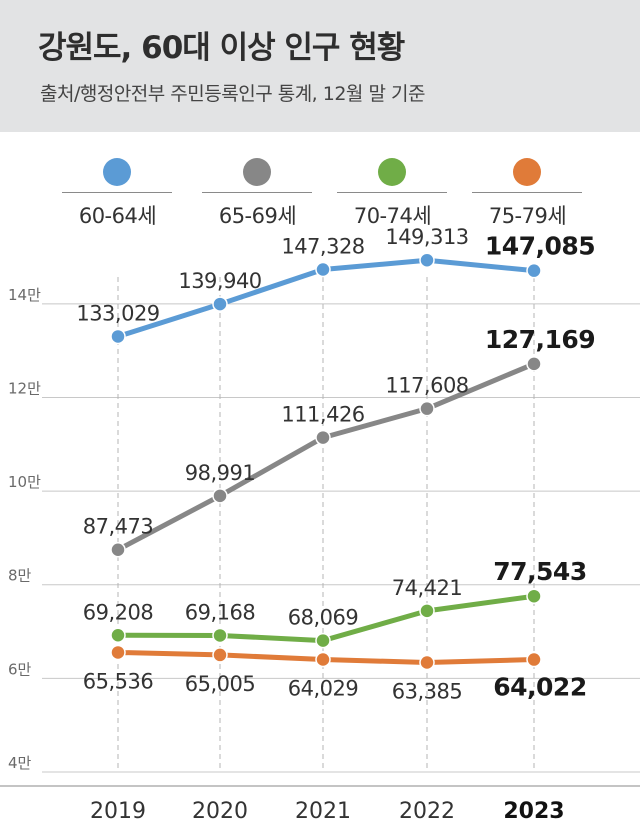 This screenshot has width=640, height=829. Describe the element at coordinates (220, 684) in the screenshot. I see `data-label: 65,005` at that location.